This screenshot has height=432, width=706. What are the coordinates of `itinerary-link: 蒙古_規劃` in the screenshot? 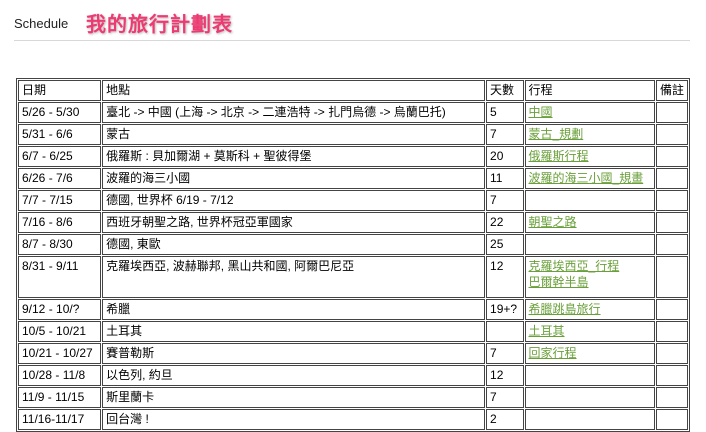 It's located at (556, 134).